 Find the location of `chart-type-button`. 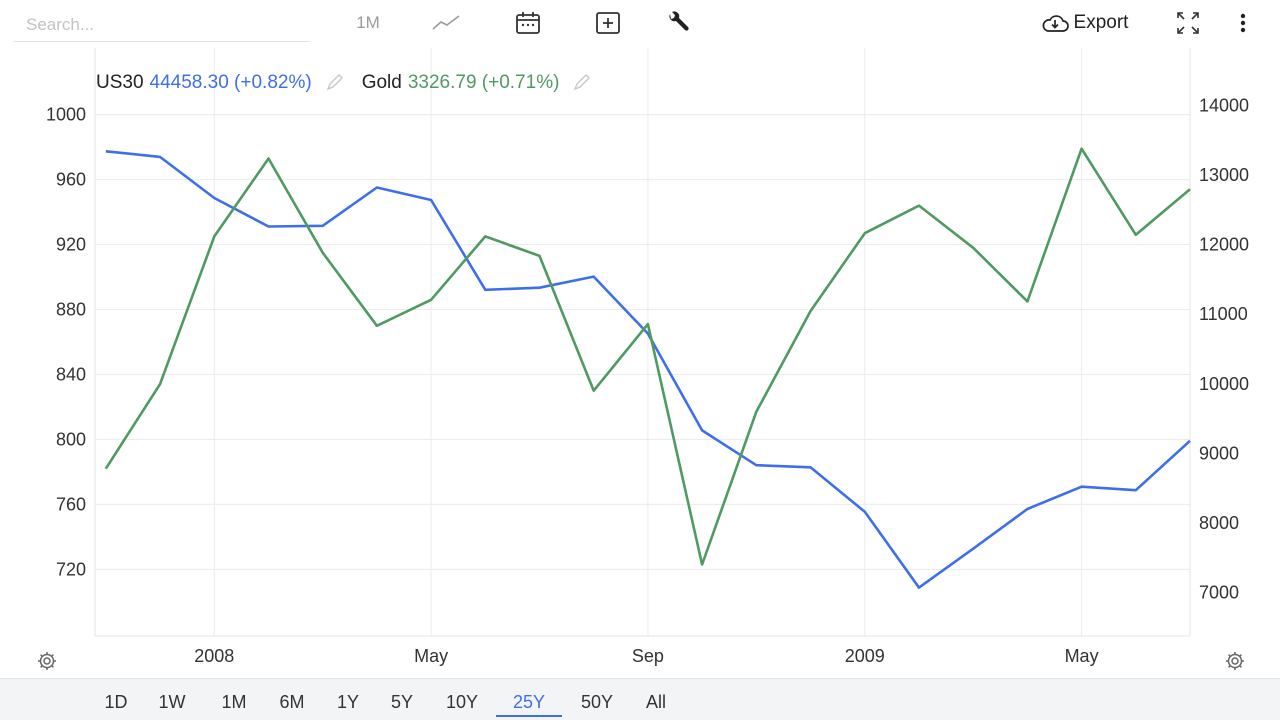

chart-type-button is located at coordinates (446, 23).